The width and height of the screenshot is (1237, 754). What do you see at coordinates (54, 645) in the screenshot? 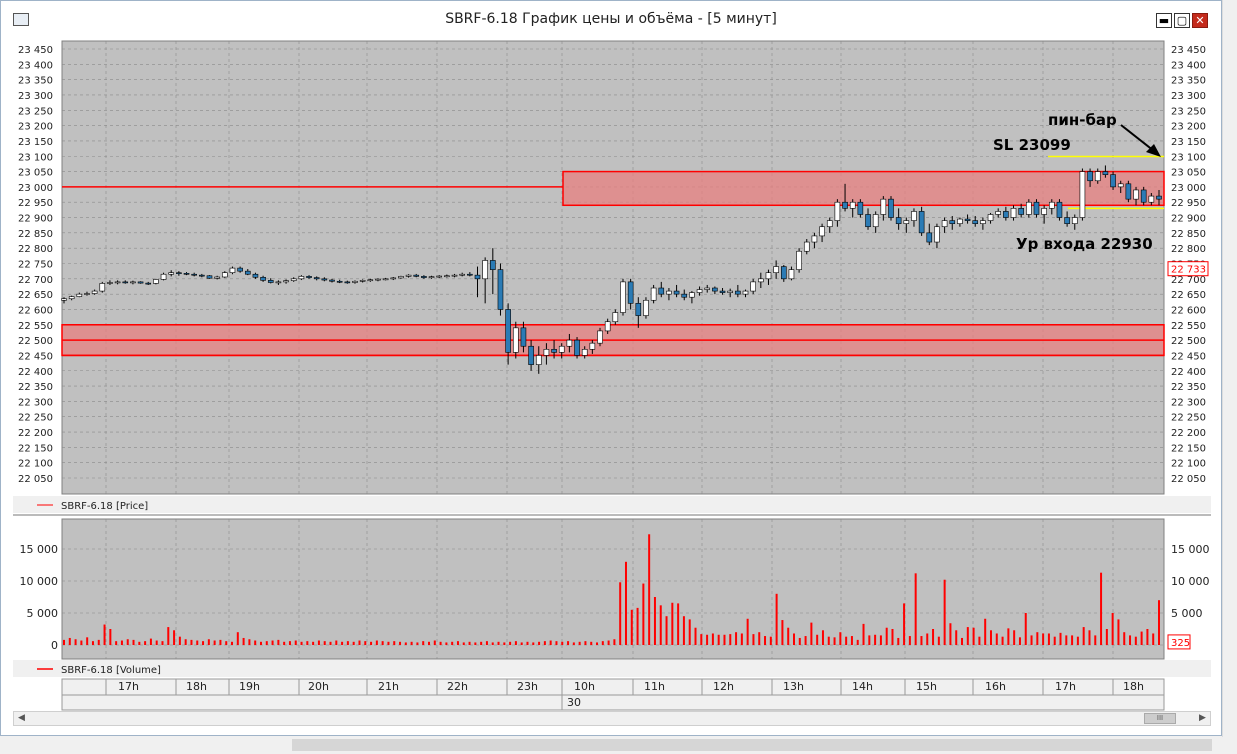
I see `volume-tick-label: 0` at bounding box center [54, 645].